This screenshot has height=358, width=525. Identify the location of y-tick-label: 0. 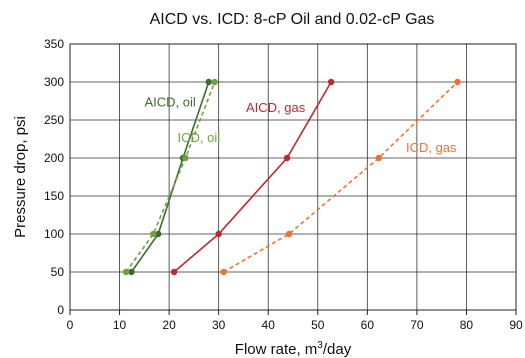
(60, 310).